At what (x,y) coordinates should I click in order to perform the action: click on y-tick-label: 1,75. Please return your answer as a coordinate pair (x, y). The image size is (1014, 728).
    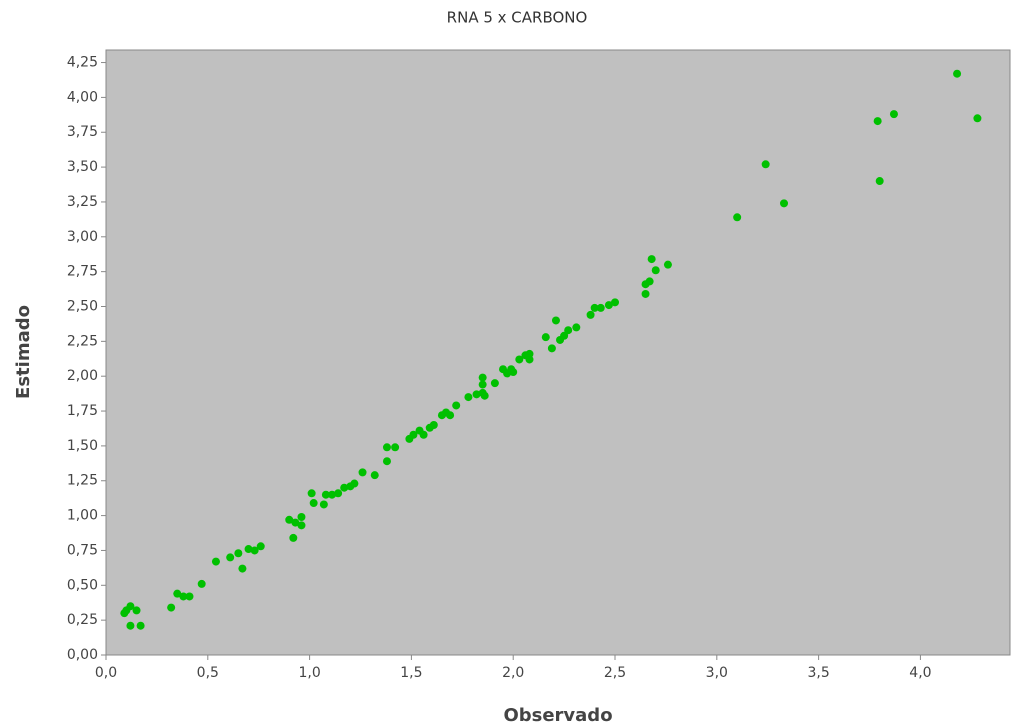
    Looking at the image, I should click on (82, 411).